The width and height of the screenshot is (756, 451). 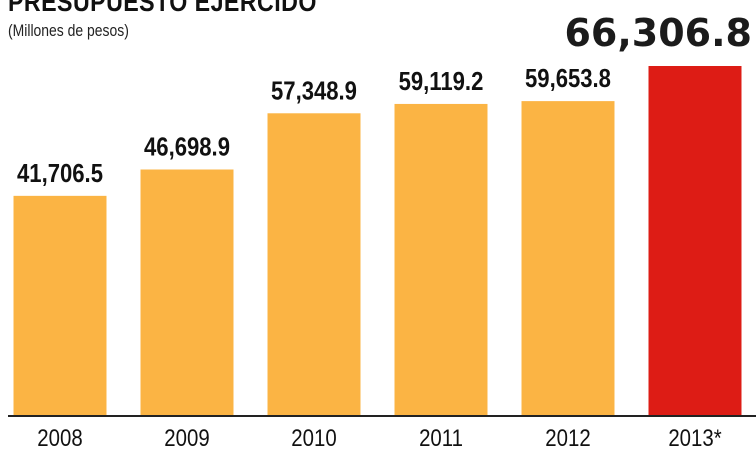 What do you see at coordinates (567, 437) in the screenshot?
I see `x-tick-label-2012: 2012` at bounding box center [567, 437].